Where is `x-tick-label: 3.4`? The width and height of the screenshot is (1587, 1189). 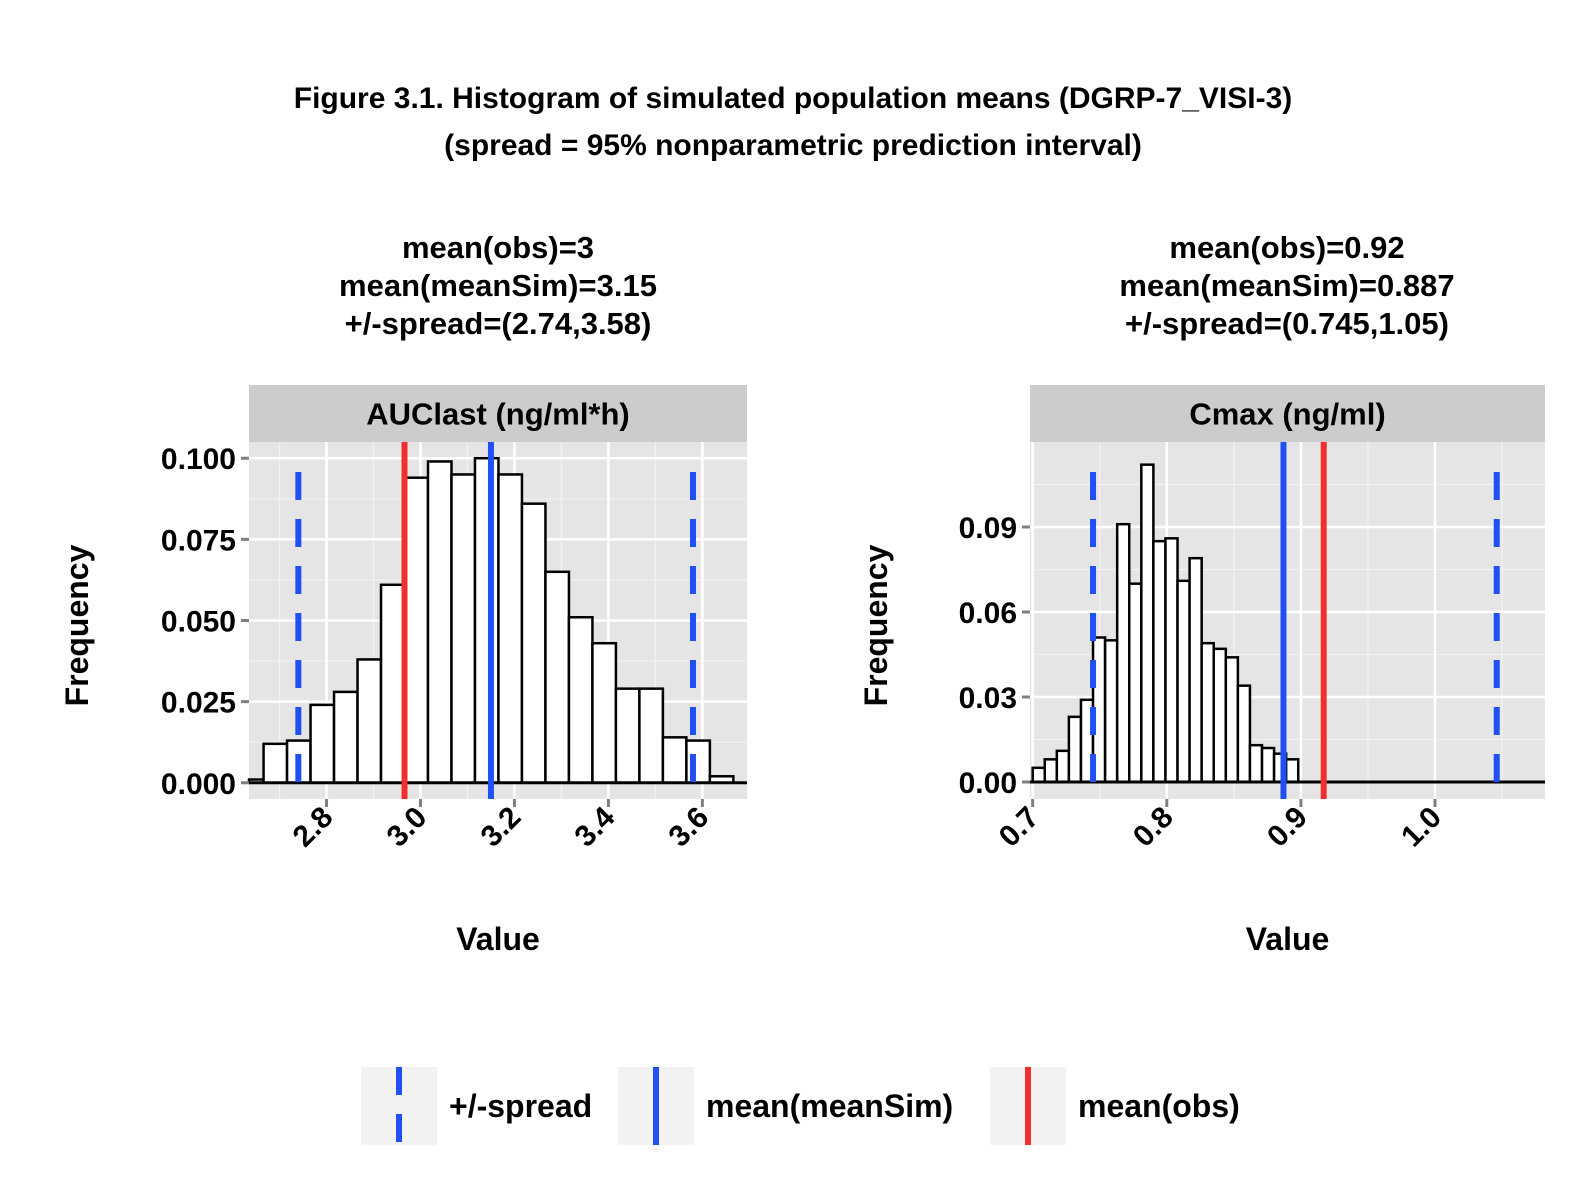 x-tick-label: 3.4 is located at coordinates (595, 826).